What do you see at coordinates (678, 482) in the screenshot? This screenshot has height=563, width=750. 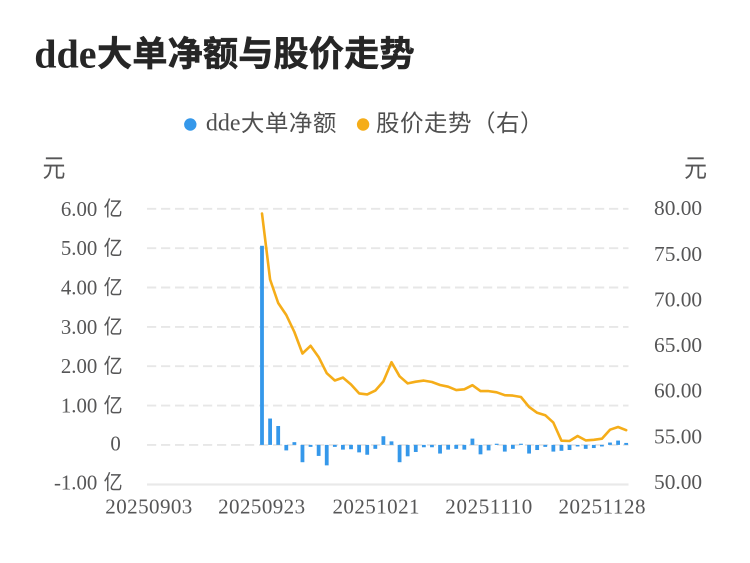 I see `svg-text: 50.00` at bounding box center [678, 482].